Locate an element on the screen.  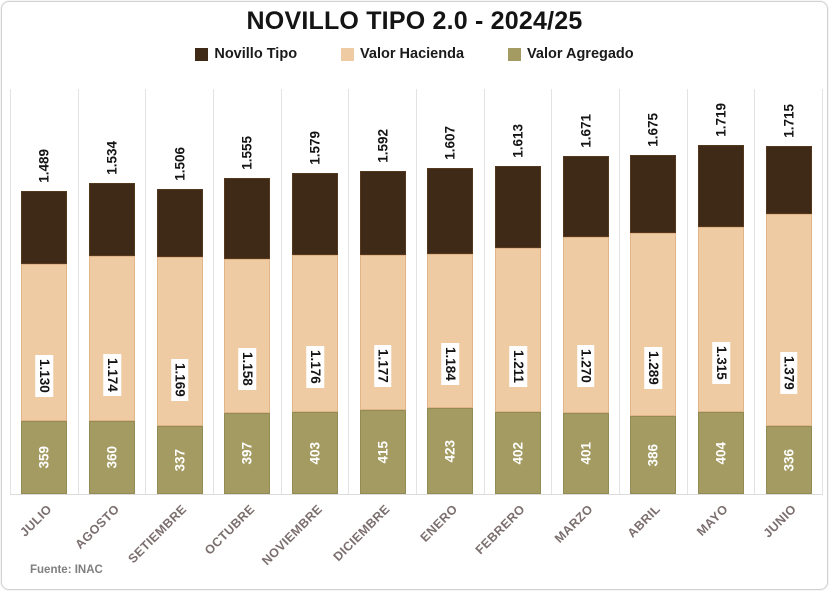
x-axis-label-noviembre: NOVIEMBRE is located at coordinates (291, 535).